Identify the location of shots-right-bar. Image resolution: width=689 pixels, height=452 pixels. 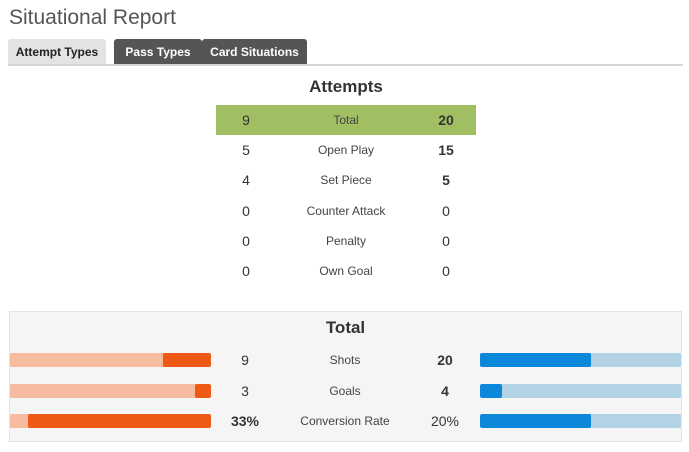
(580, 360).